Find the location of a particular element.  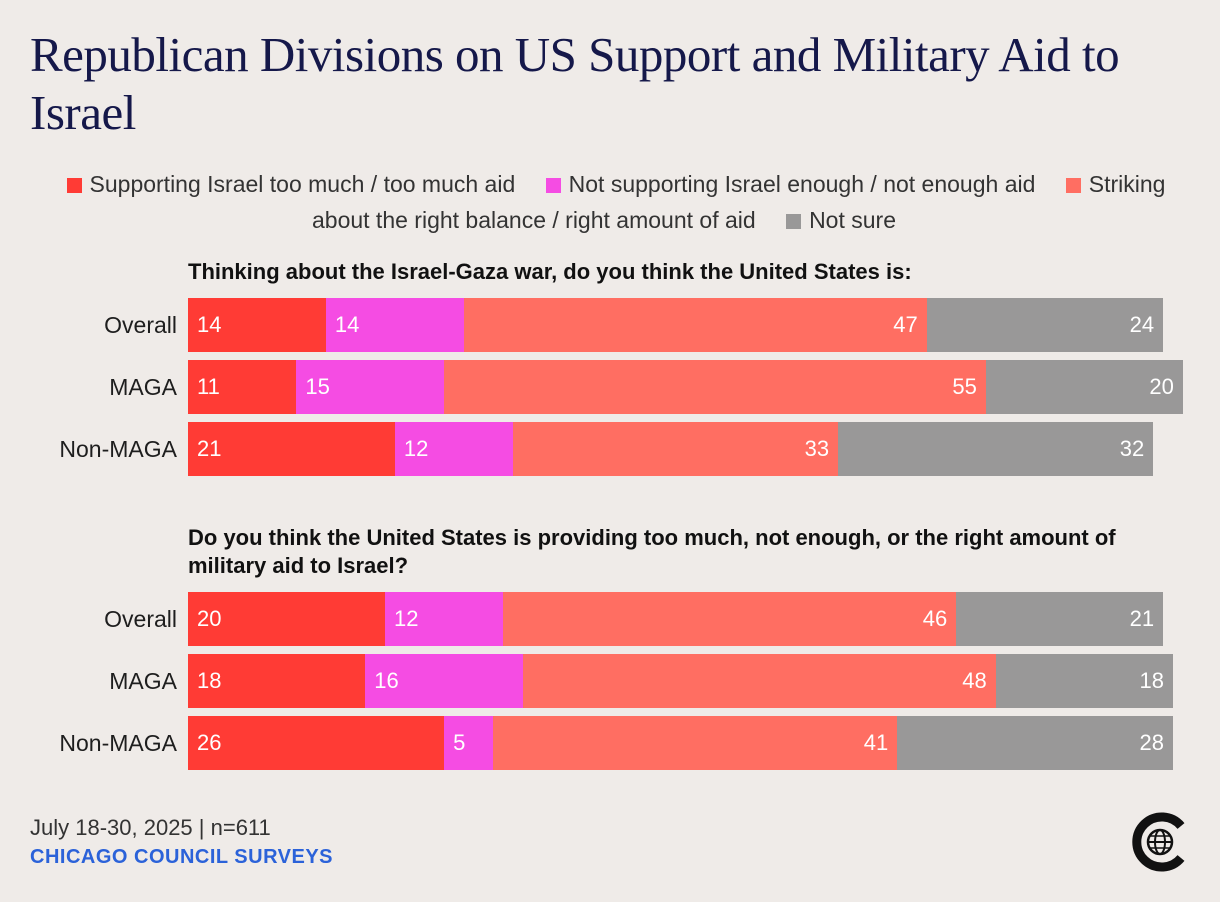

bar-segment: 33 is located at coordinates (676, 449).